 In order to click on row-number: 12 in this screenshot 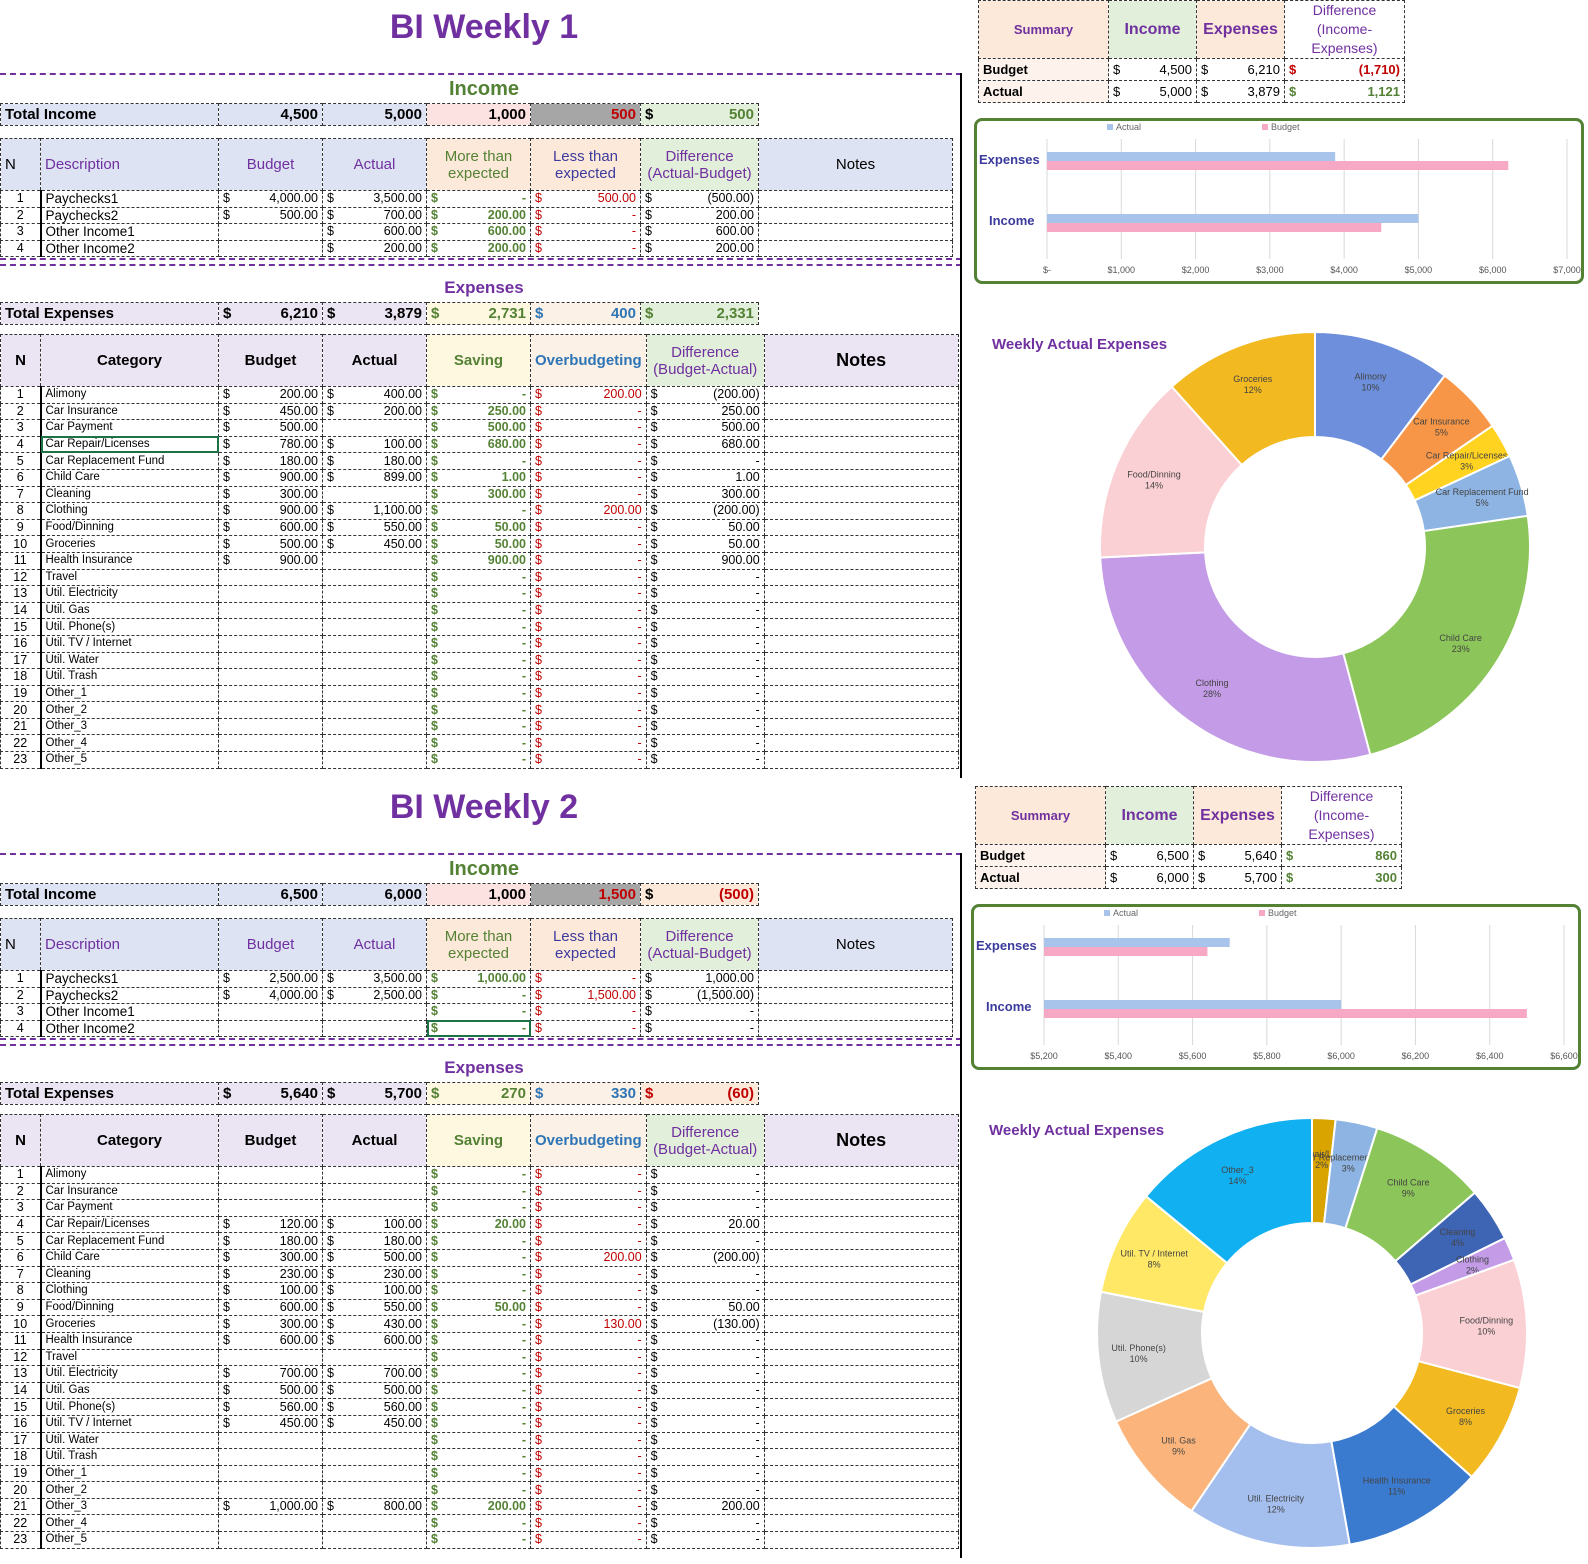, I will do `click(20, 577)`.